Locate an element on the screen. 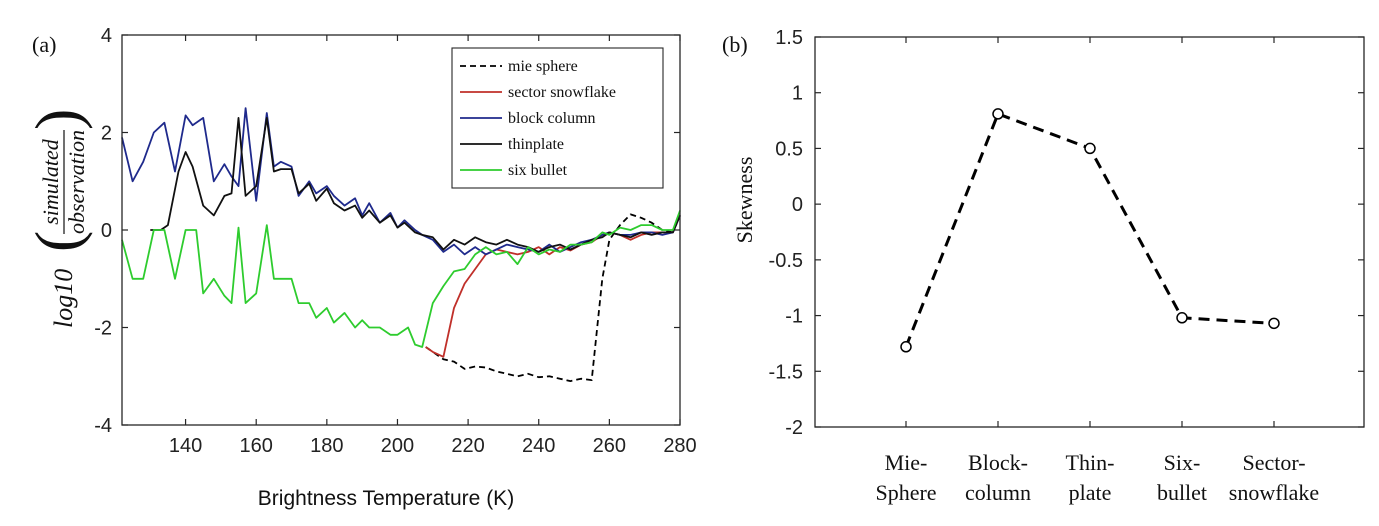  category-label-line1: Thin- is located at coordinates (1090, 462).